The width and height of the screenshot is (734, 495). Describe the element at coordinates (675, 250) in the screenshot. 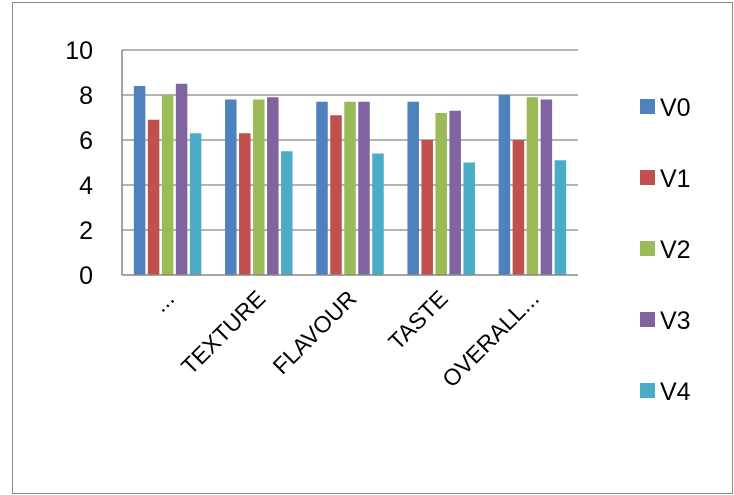

I see `legend-label-v2: V2` at that location.